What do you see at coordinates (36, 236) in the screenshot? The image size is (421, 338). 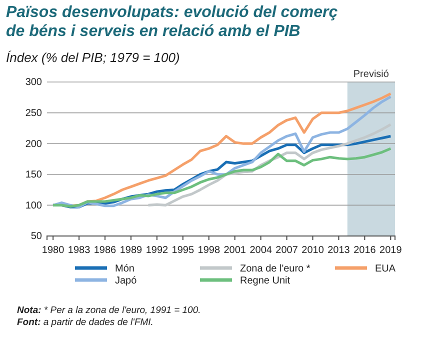 I see `y-tick-label: 50` at bounding box center [36, 236].